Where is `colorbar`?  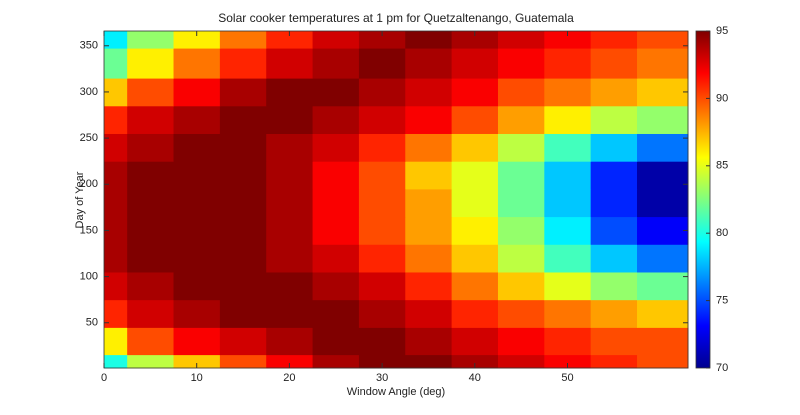 colorbar is located at coordinates (703, 199).